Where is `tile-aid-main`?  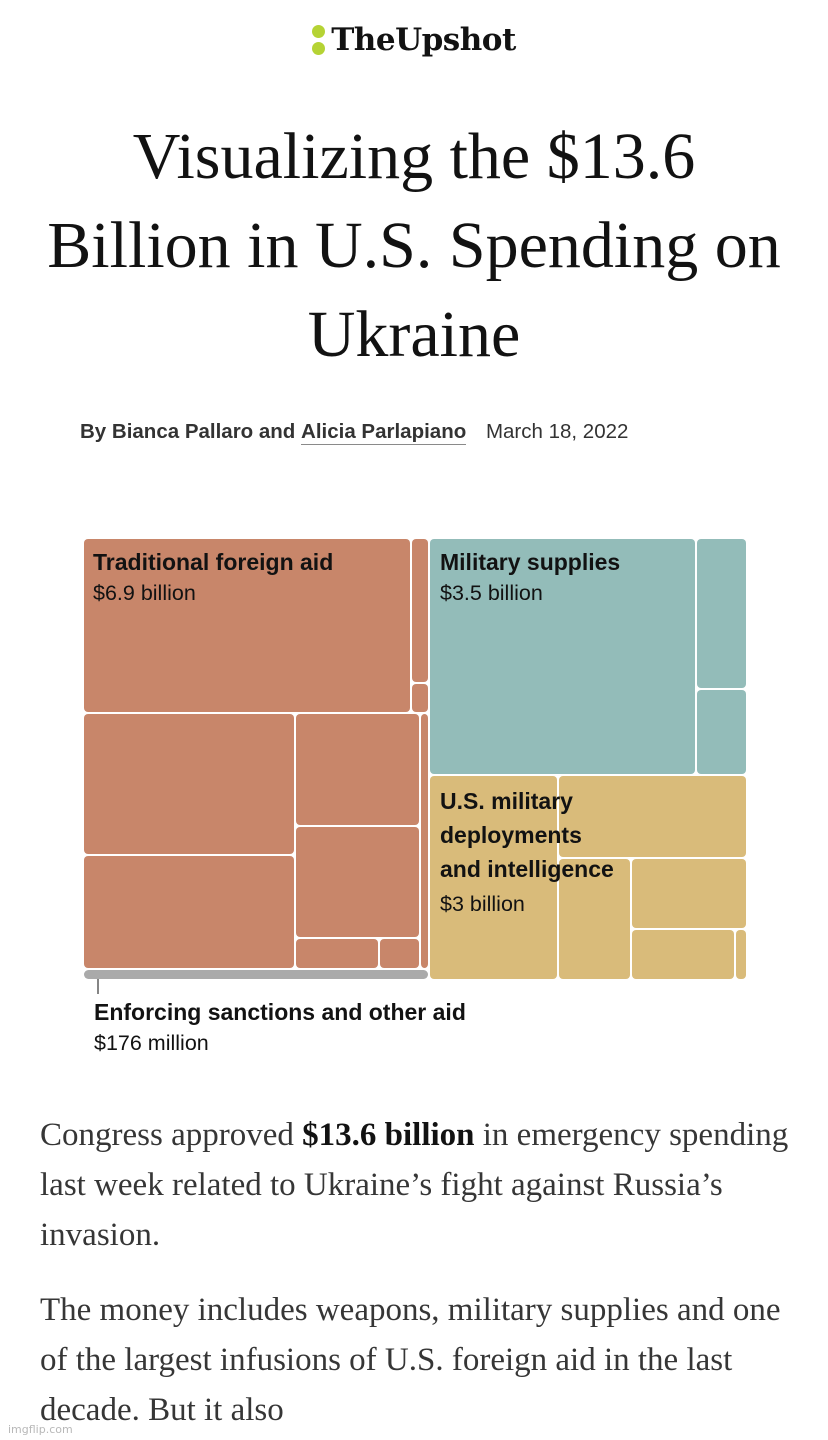
tile-aid-main is located at coordinates (247, 625).